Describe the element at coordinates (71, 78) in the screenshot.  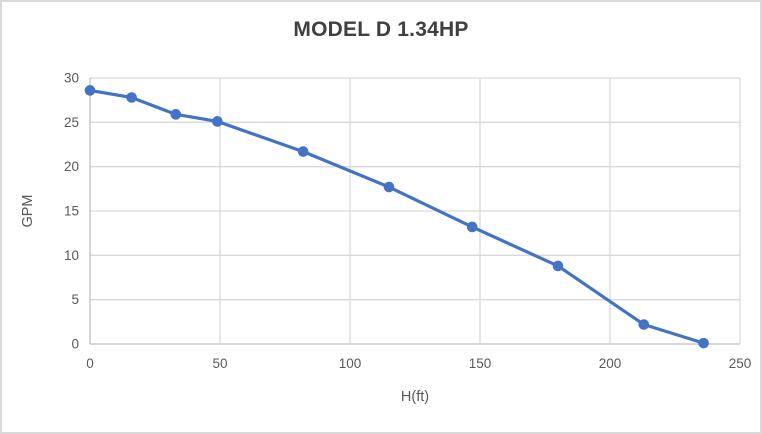
I see `y-tick-label: 30` at that location.